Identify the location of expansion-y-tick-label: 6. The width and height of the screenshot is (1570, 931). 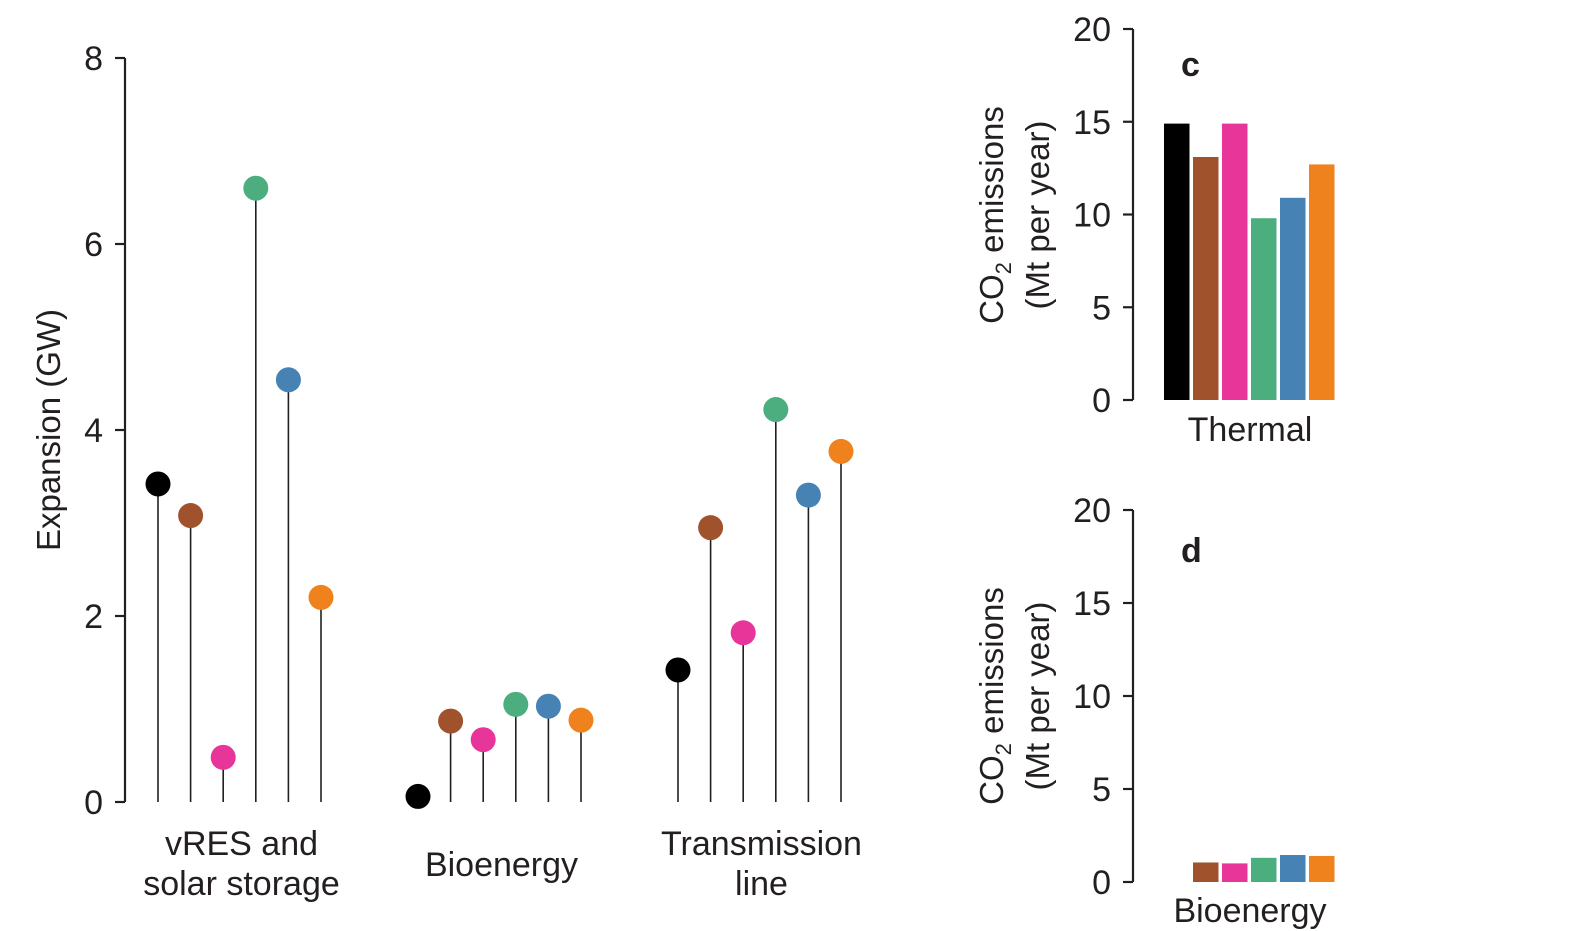
(93, 245).